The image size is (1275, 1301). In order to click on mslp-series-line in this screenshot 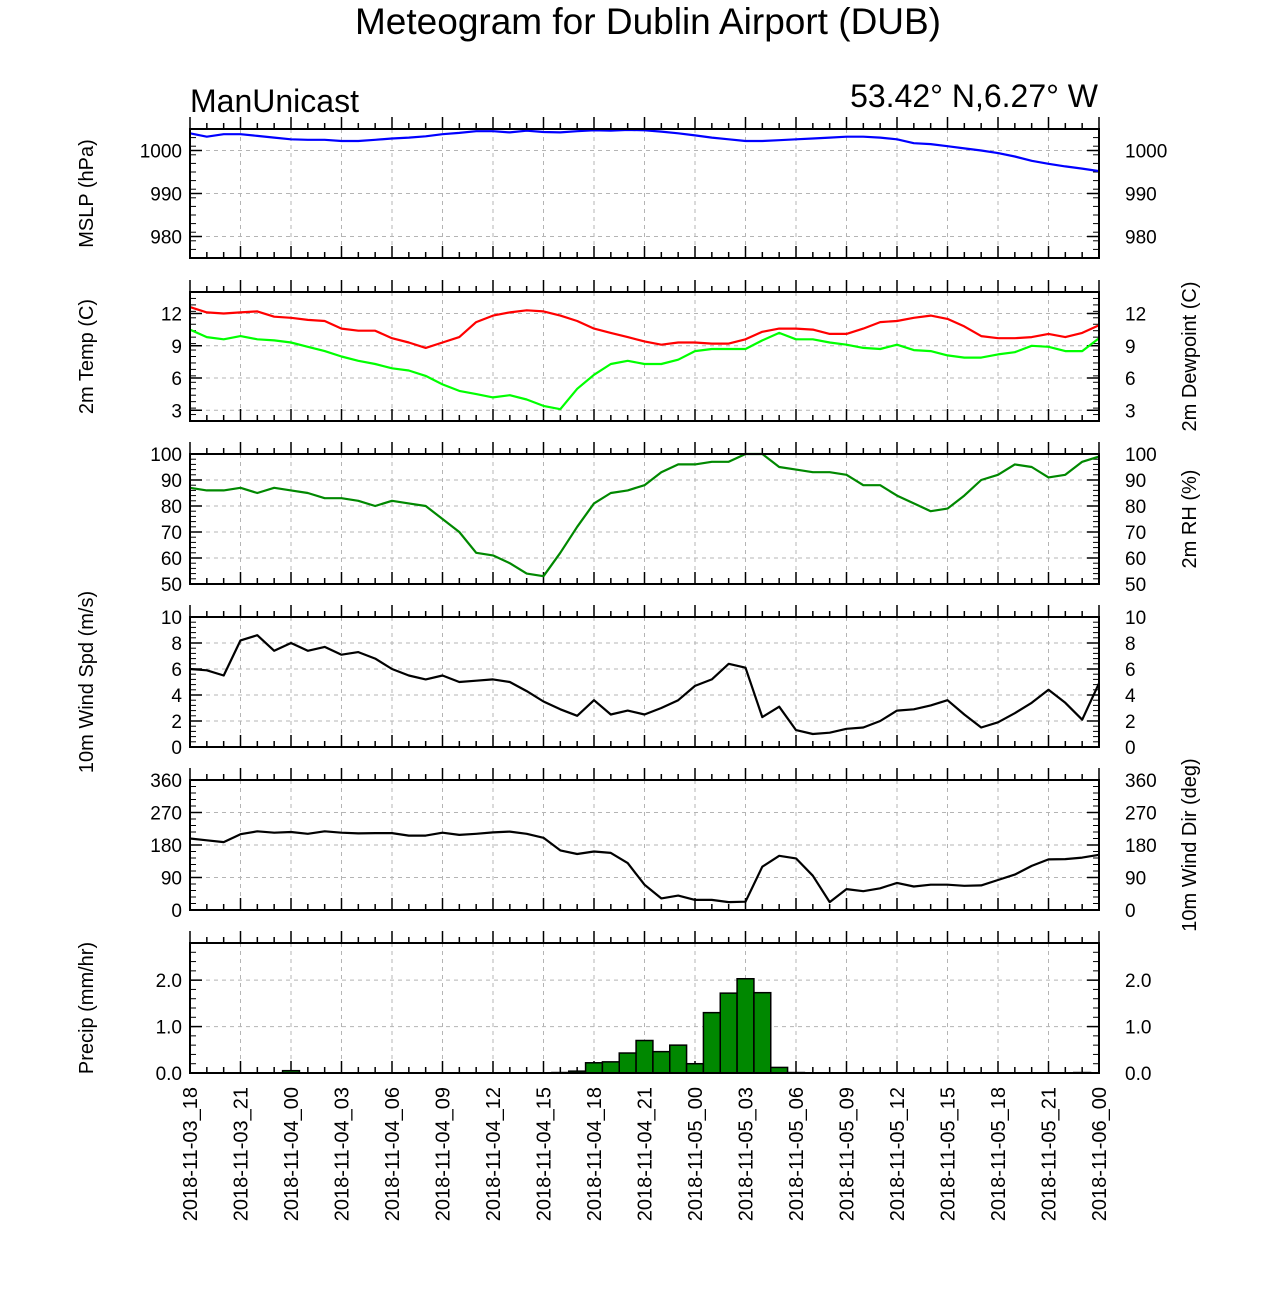, I will do `click(644, 150)`.